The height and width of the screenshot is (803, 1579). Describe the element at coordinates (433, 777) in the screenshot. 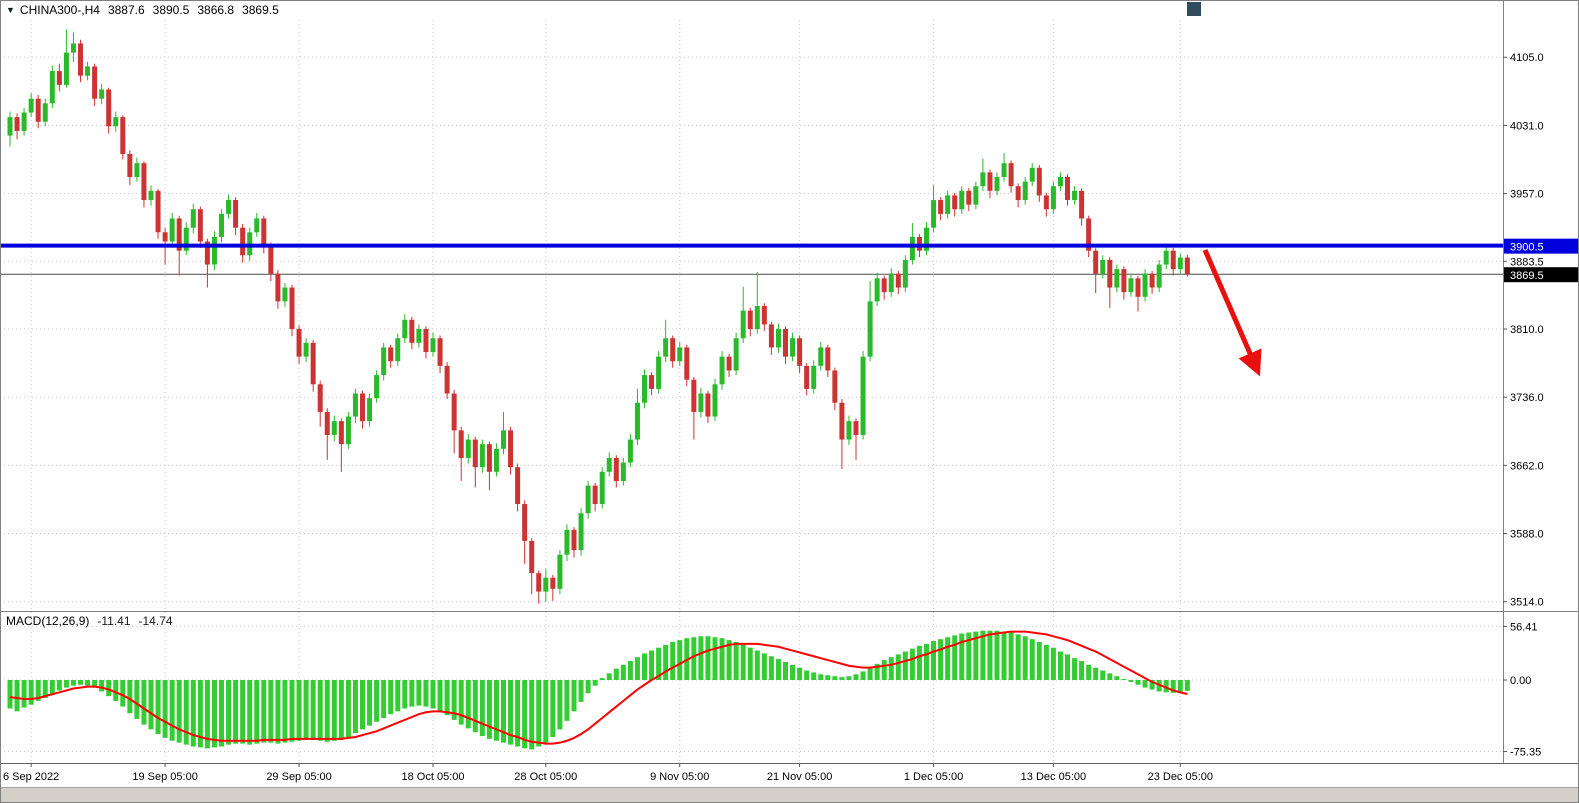

I see `date-axis-label: 18 Oct 05:00` at that location.